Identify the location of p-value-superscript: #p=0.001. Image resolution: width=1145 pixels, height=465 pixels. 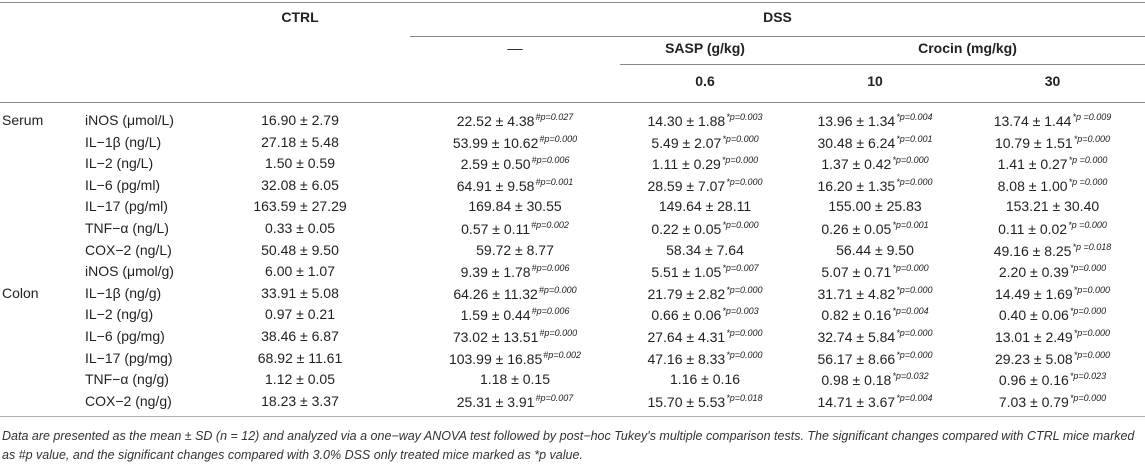
(554, 182).